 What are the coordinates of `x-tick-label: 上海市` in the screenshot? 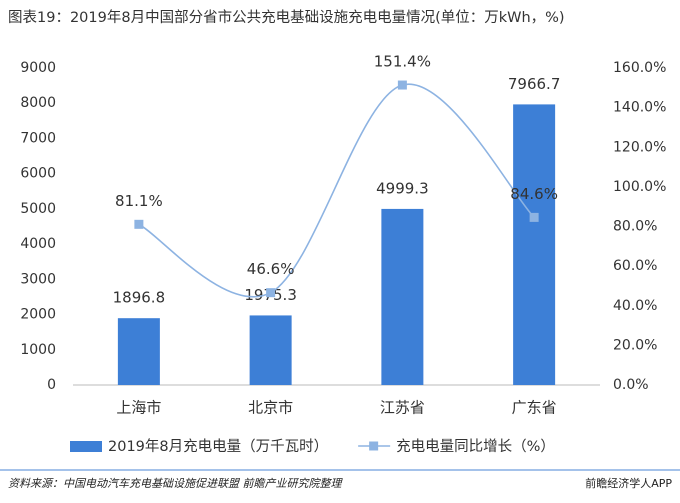 It's located at (138, 408).